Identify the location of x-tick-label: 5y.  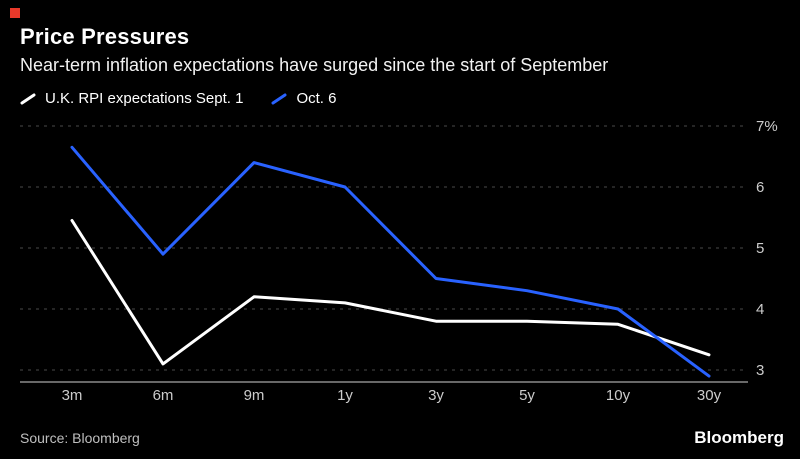
(527, 395).